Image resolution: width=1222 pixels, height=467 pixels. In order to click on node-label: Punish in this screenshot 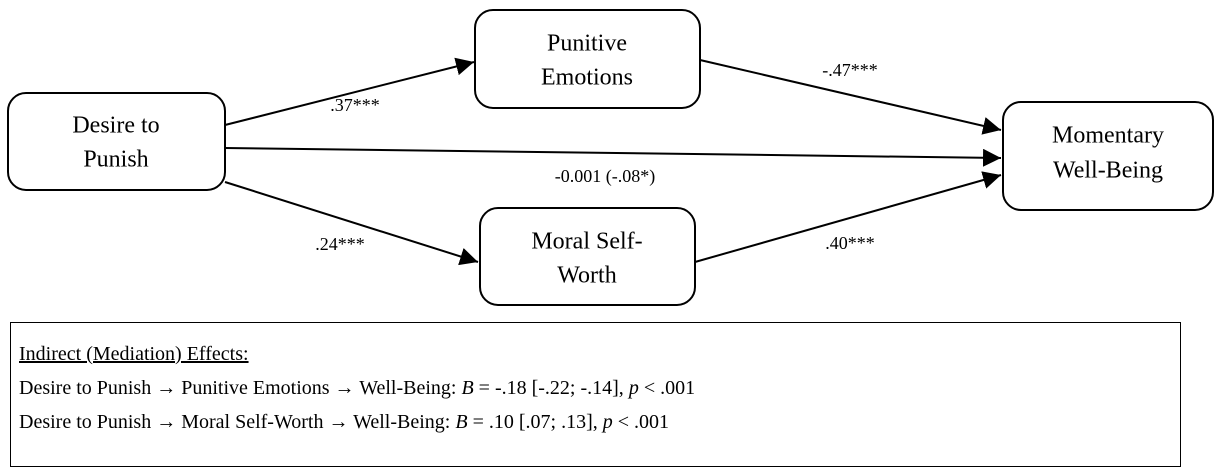, I will do `click(115, 160)`.